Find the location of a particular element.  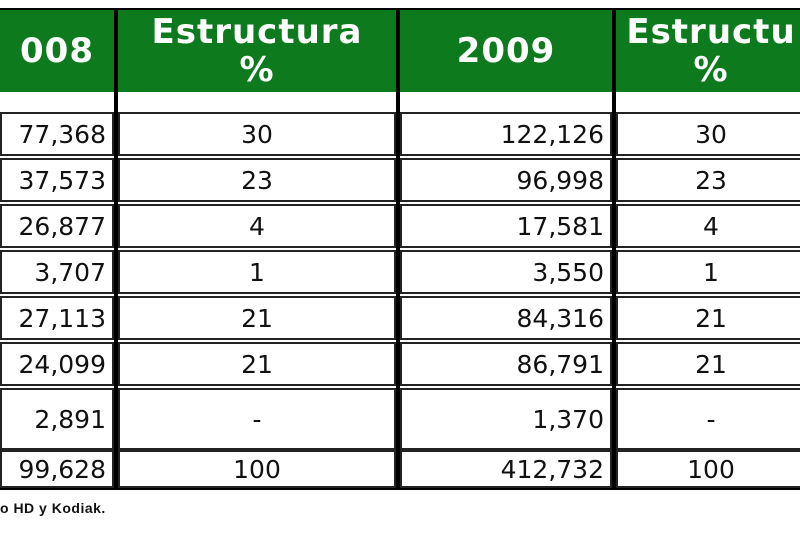

cell-pct-2009: 30 is located at coordinates (708, 134).